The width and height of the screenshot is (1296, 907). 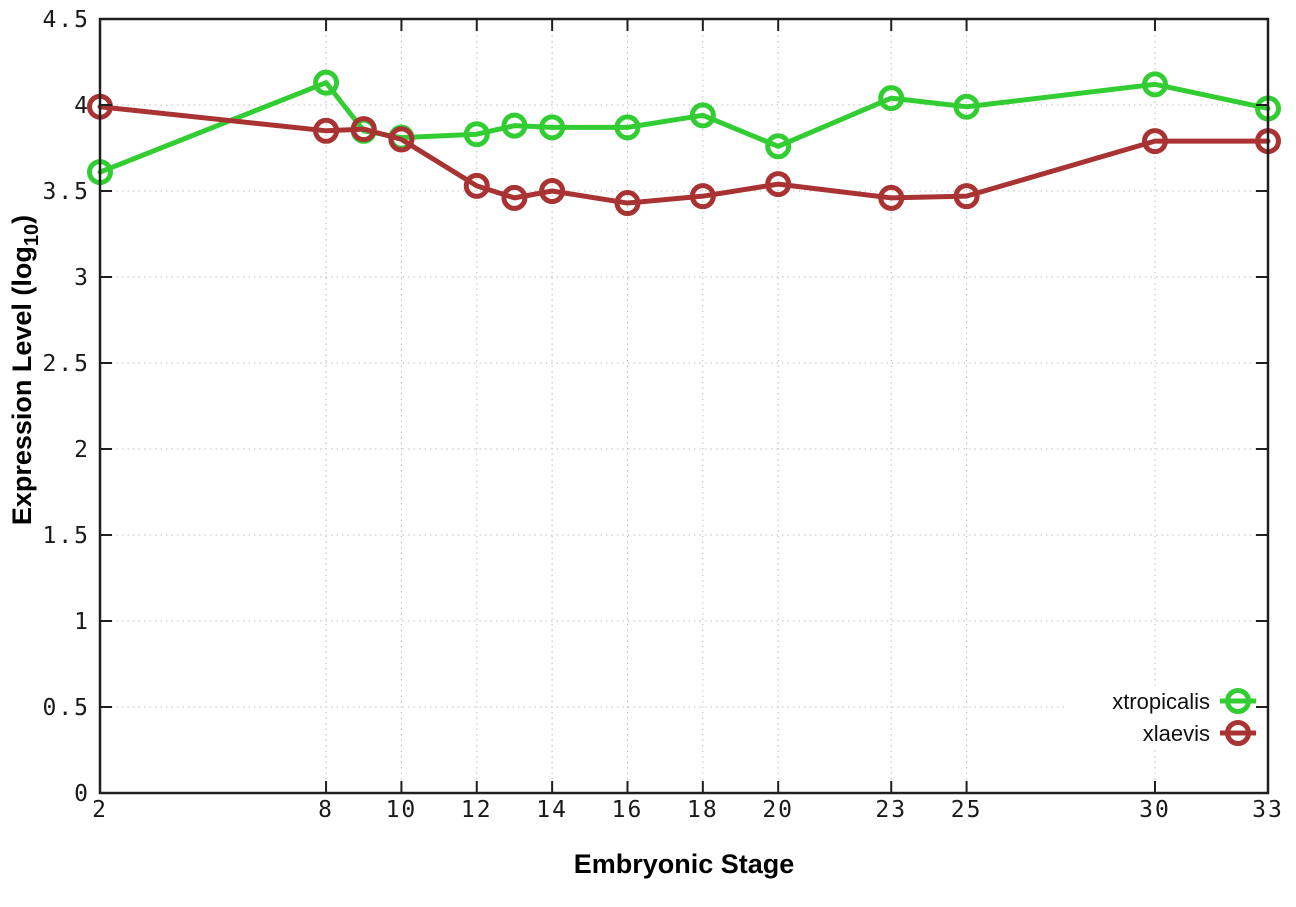 I want to click on legend-item-xlaevis: xlaevis, so click(x=1199, y=733).